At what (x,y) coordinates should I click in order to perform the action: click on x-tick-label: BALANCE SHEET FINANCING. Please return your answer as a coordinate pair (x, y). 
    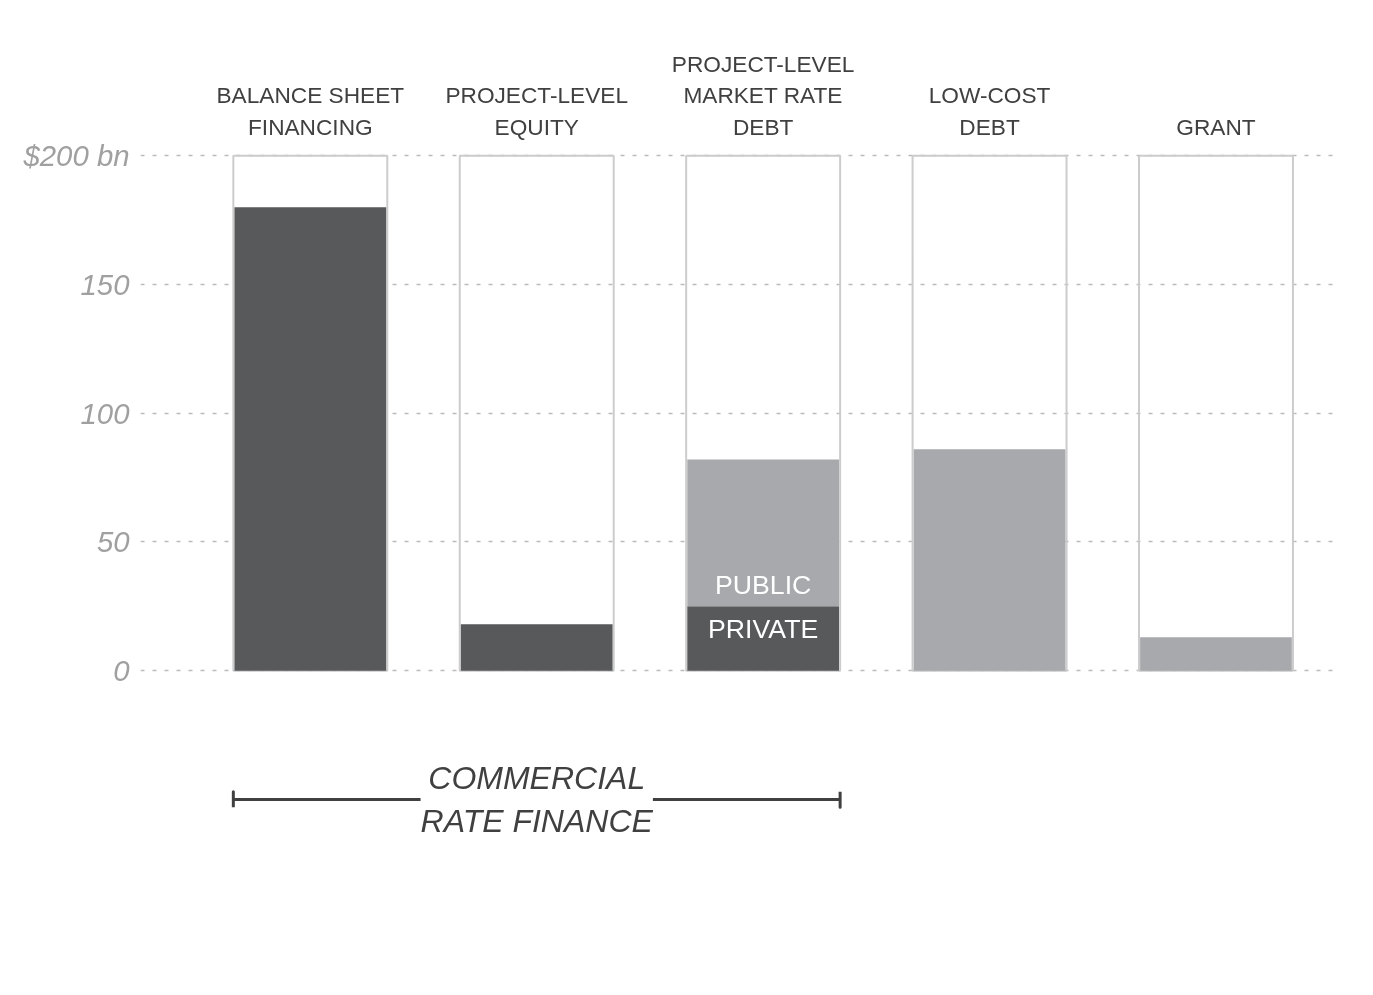
    Looking at the image, I should click on (310, 111).